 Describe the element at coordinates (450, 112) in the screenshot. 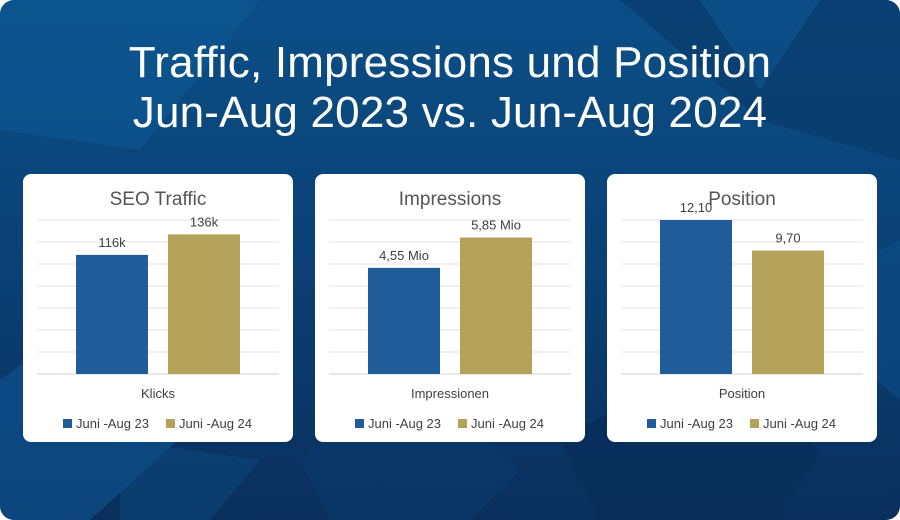

I see `headline-line-2: Jun-Aug 2023 vs. Jun-Aug 2024` at that location.